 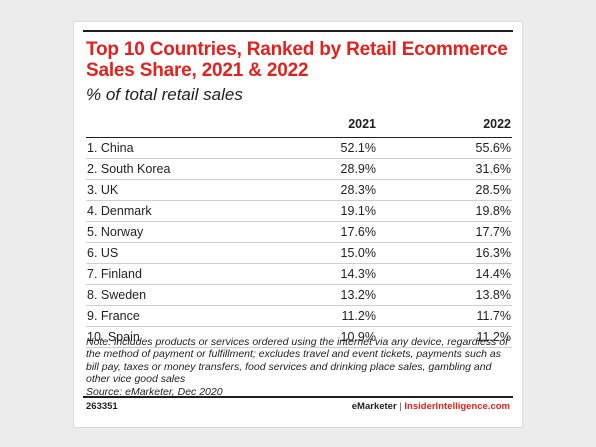 I want to click on country-cell: 1. China, so click(x=171, y=148).